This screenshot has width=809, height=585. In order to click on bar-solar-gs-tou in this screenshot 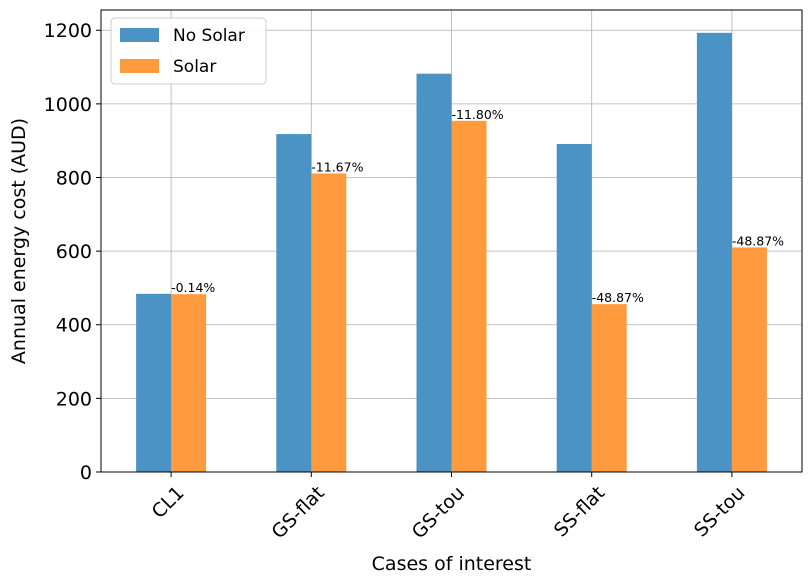, I will do `click(469, 296)`.